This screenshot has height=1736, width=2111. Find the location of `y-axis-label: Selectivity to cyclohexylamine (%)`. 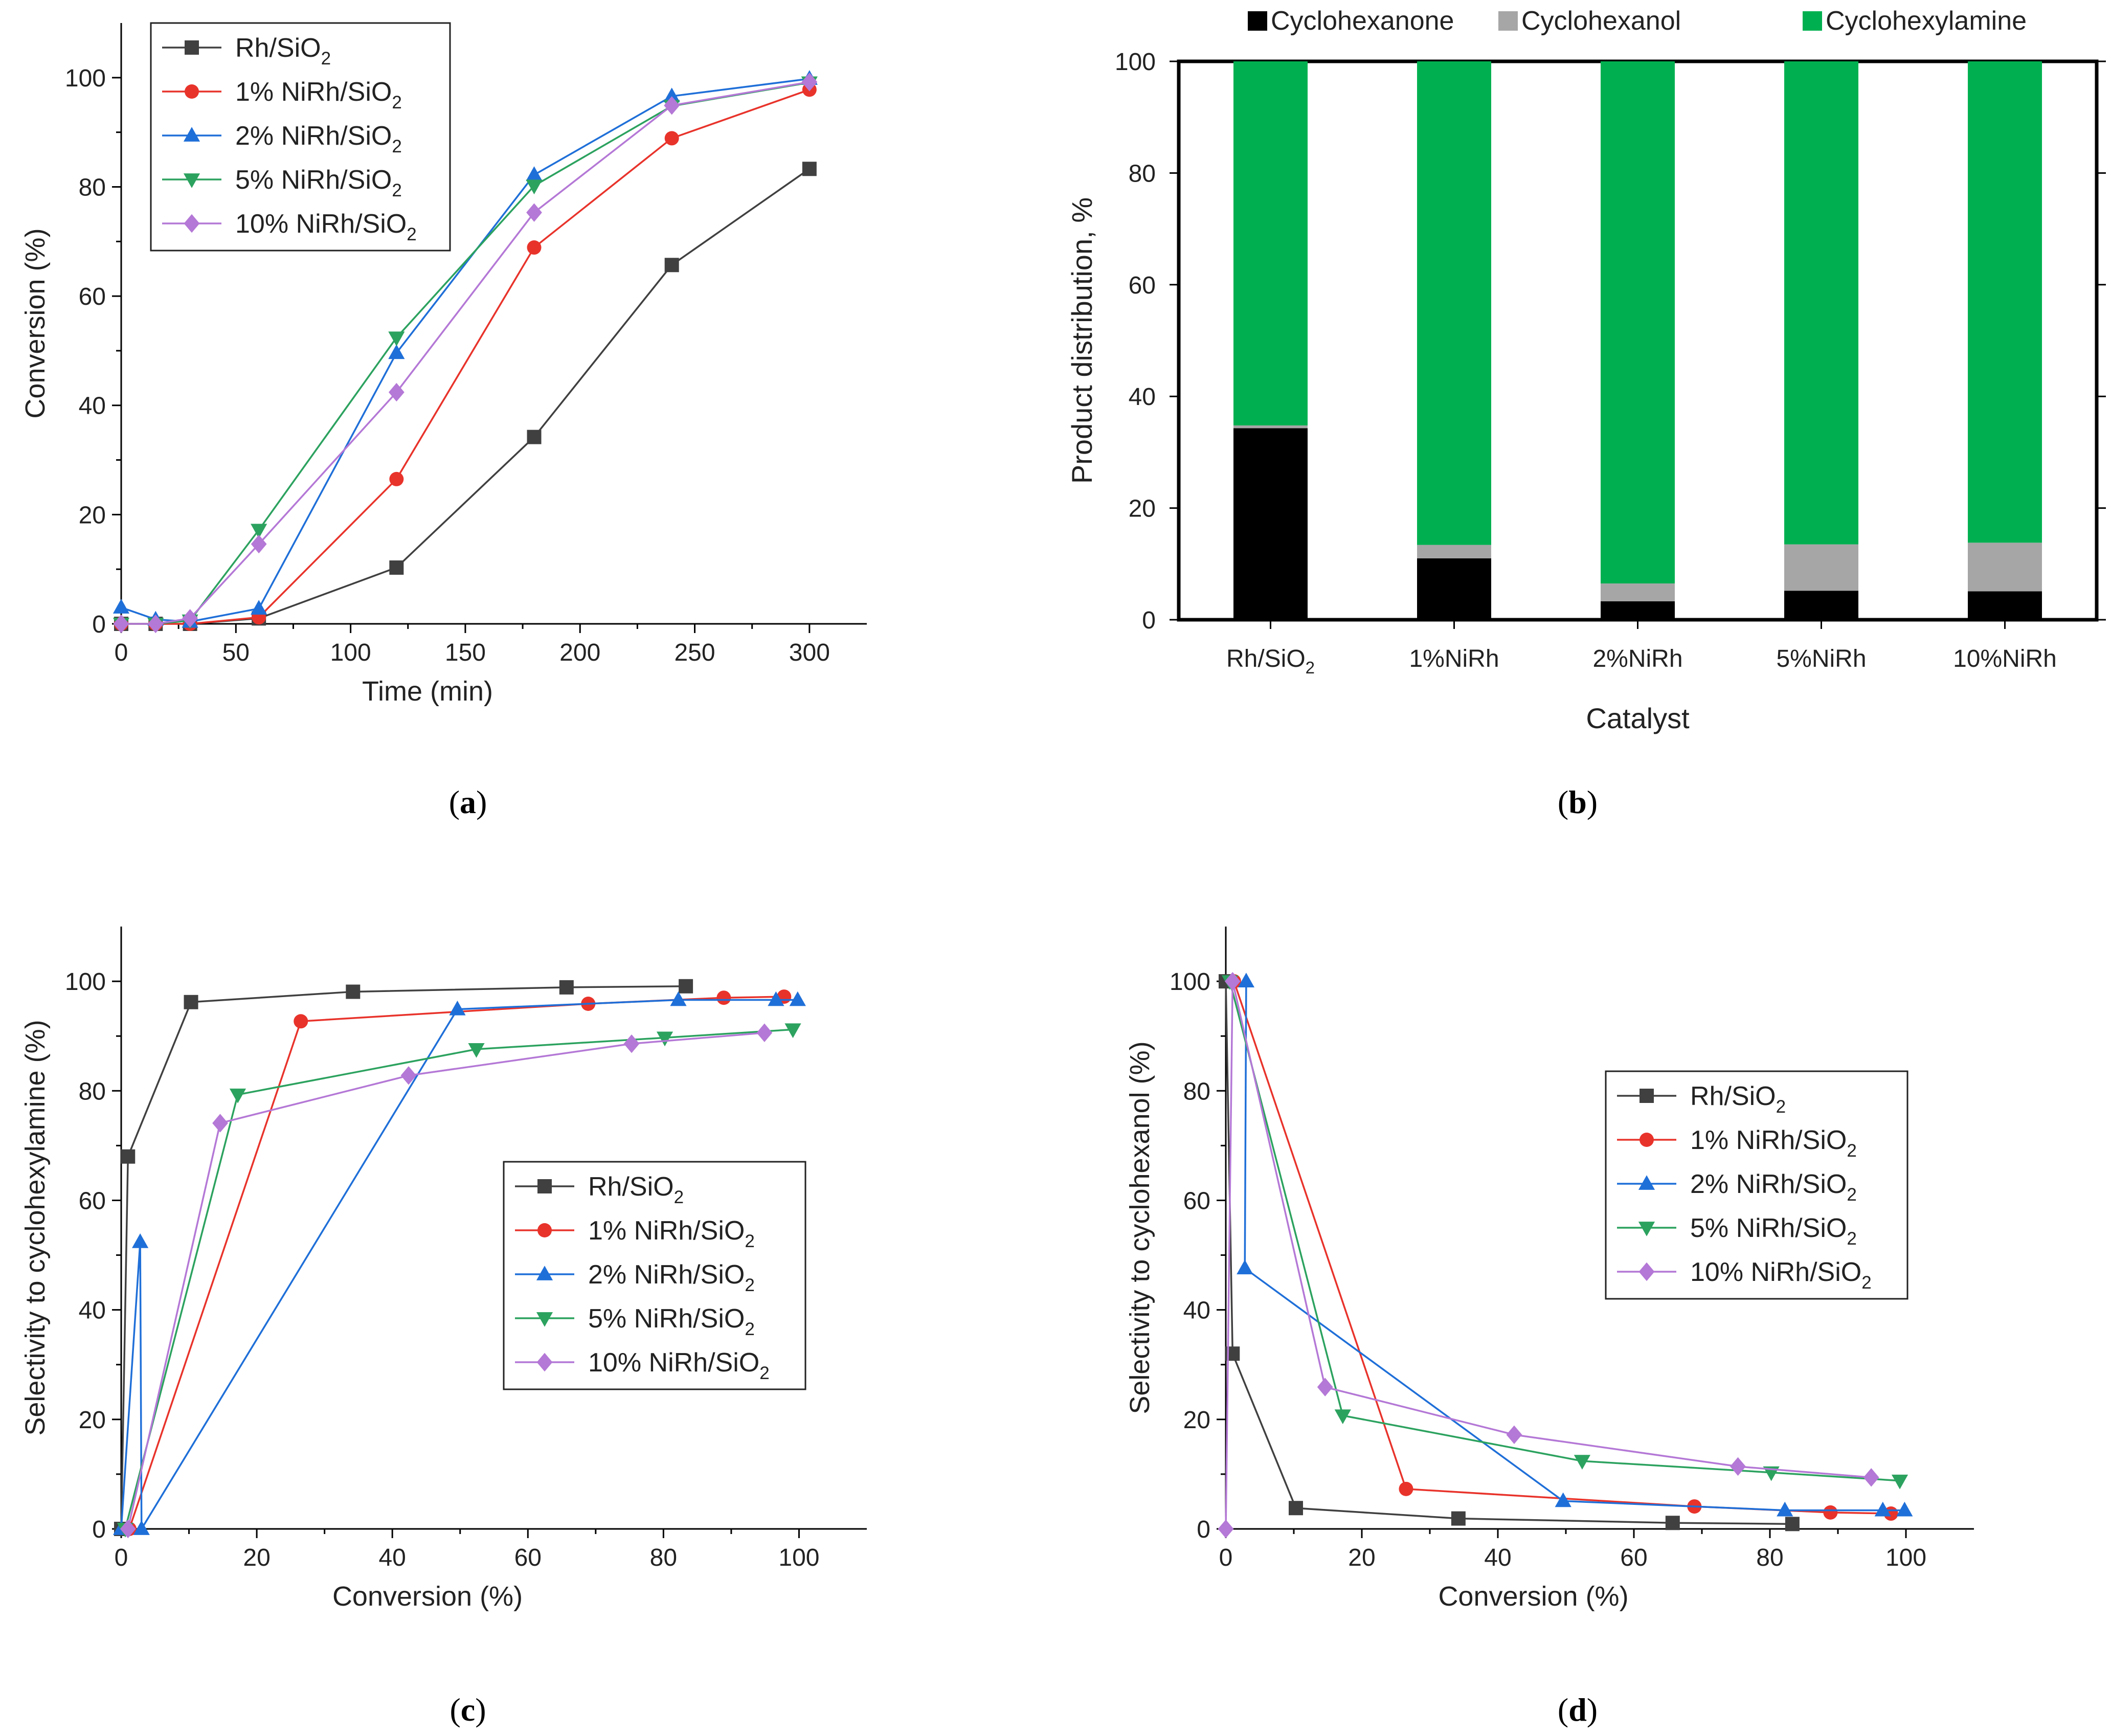

y-axis-label: Selectivity to cyclohexylamine (%) is located at coordinates (35, 1227).